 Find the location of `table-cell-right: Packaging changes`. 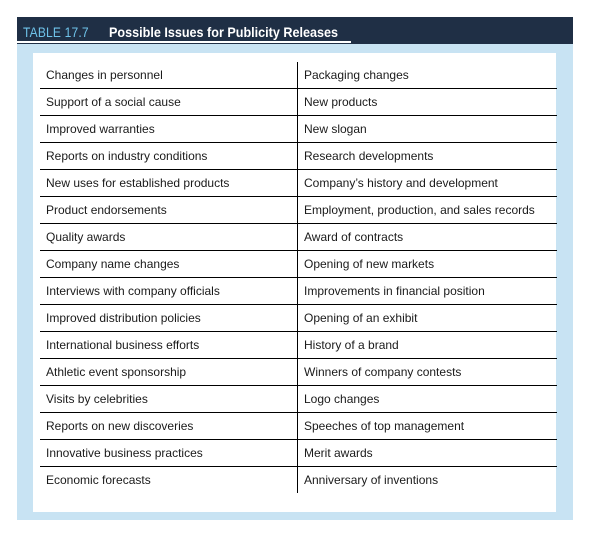

table-cell-right: Packaging changes is located at coordinates (427, 75).